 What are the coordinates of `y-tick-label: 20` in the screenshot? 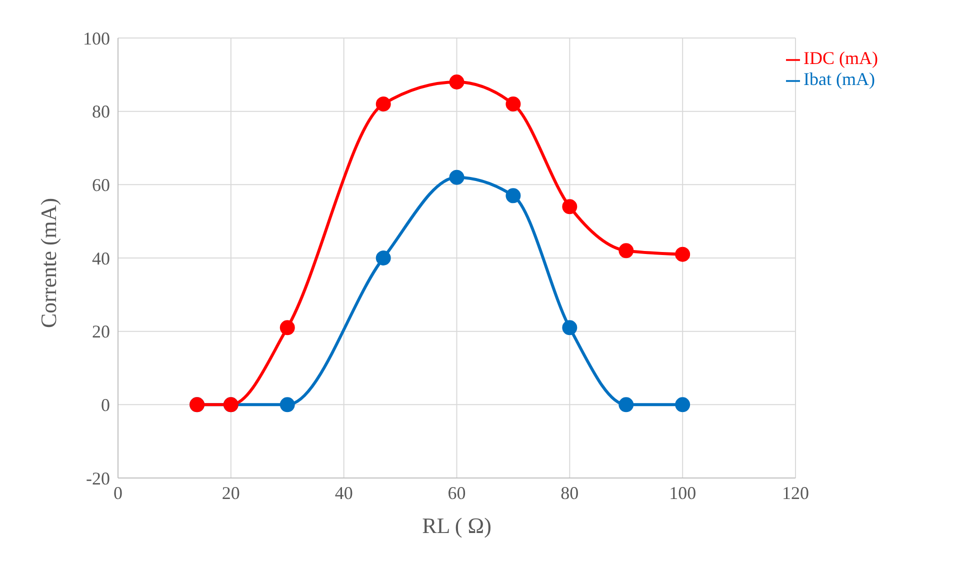 It's located at (101, 332).